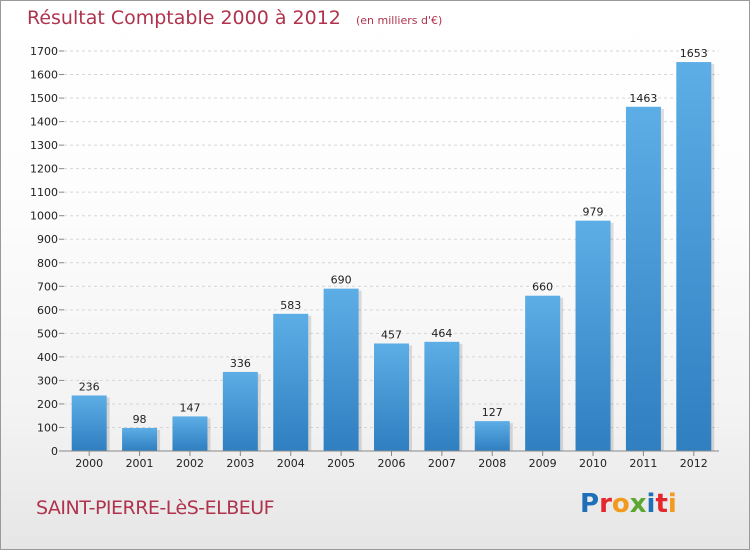 The width and height of the screenshot is (750, 550). What do you see at coordinates (694, 53) in the screenshot?
I see `value-label: 1653` at bounding box center [694, 53].